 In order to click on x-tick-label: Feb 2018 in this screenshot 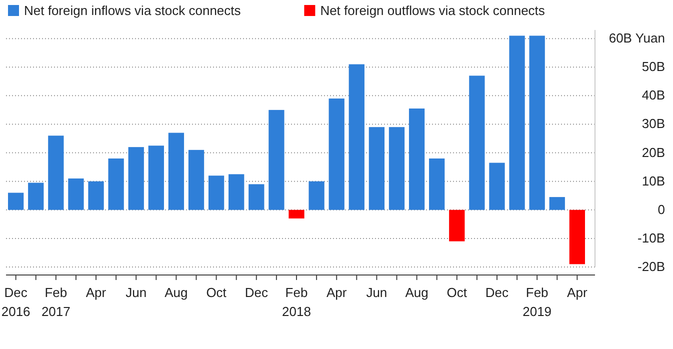, I will do `click(296, 302)`.